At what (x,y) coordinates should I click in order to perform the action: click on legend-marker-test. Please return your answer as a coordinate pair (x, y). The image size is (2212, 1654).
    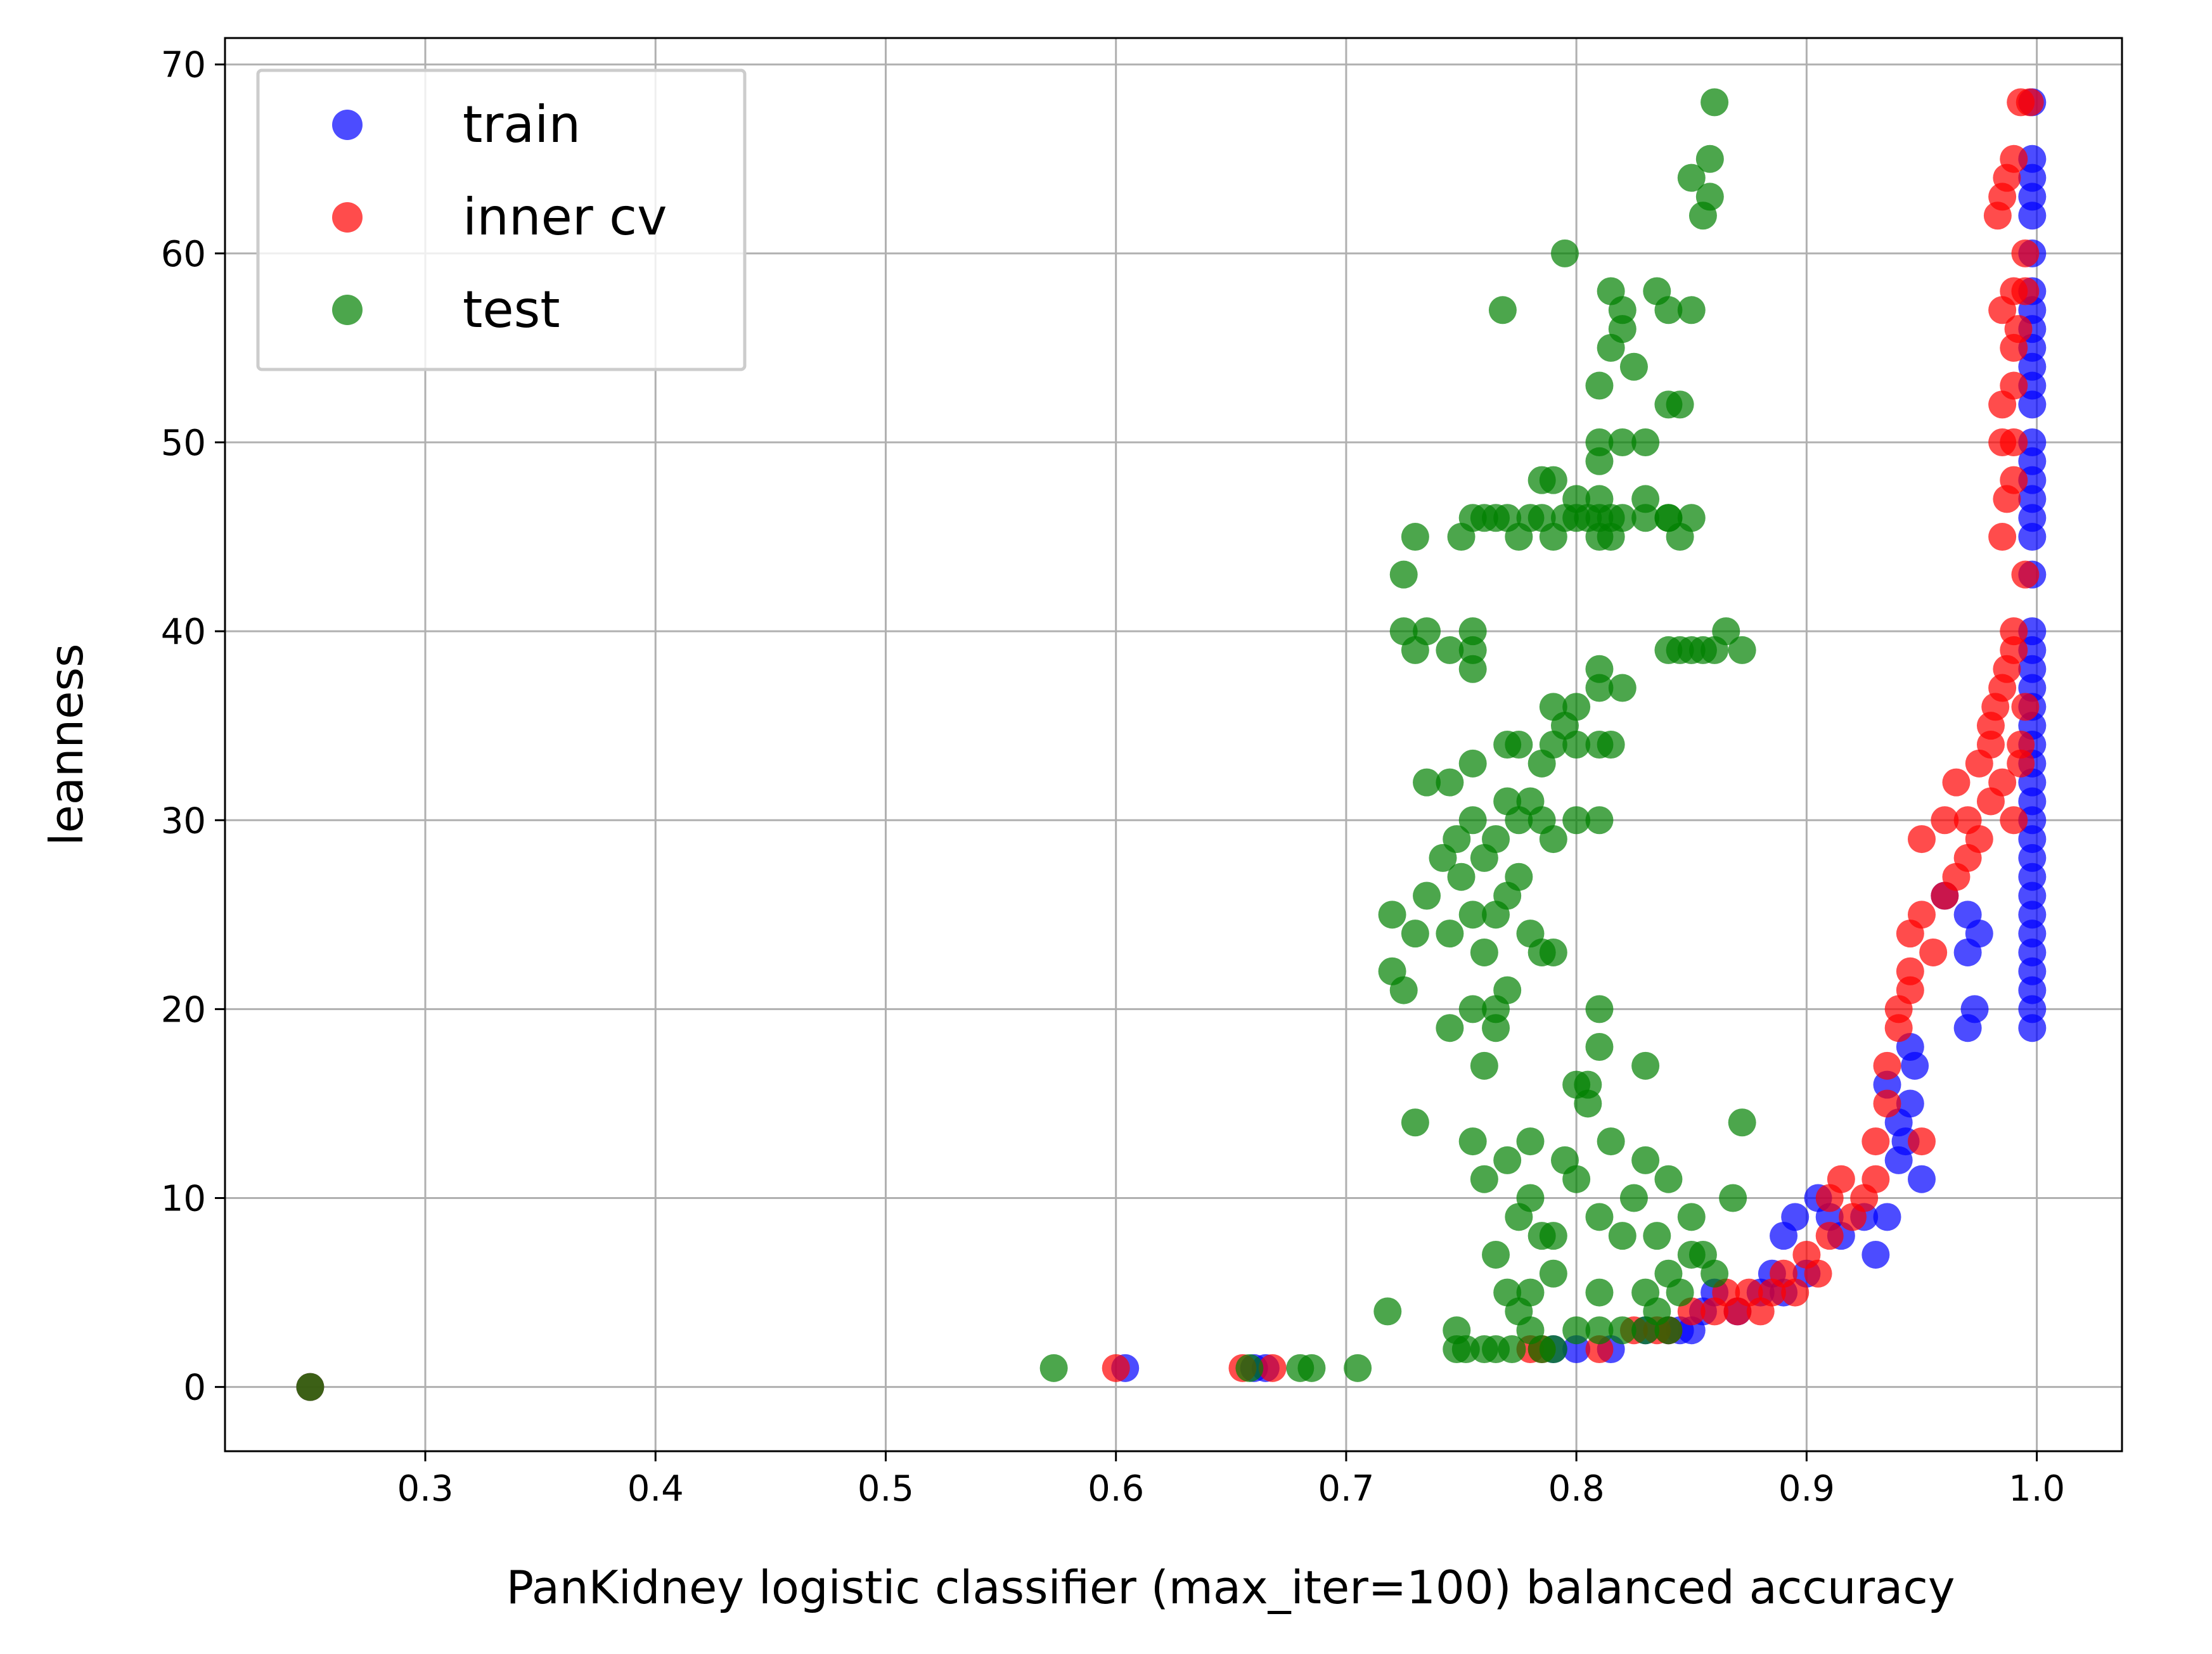
    Looking at the image, I should click on (347, 310).